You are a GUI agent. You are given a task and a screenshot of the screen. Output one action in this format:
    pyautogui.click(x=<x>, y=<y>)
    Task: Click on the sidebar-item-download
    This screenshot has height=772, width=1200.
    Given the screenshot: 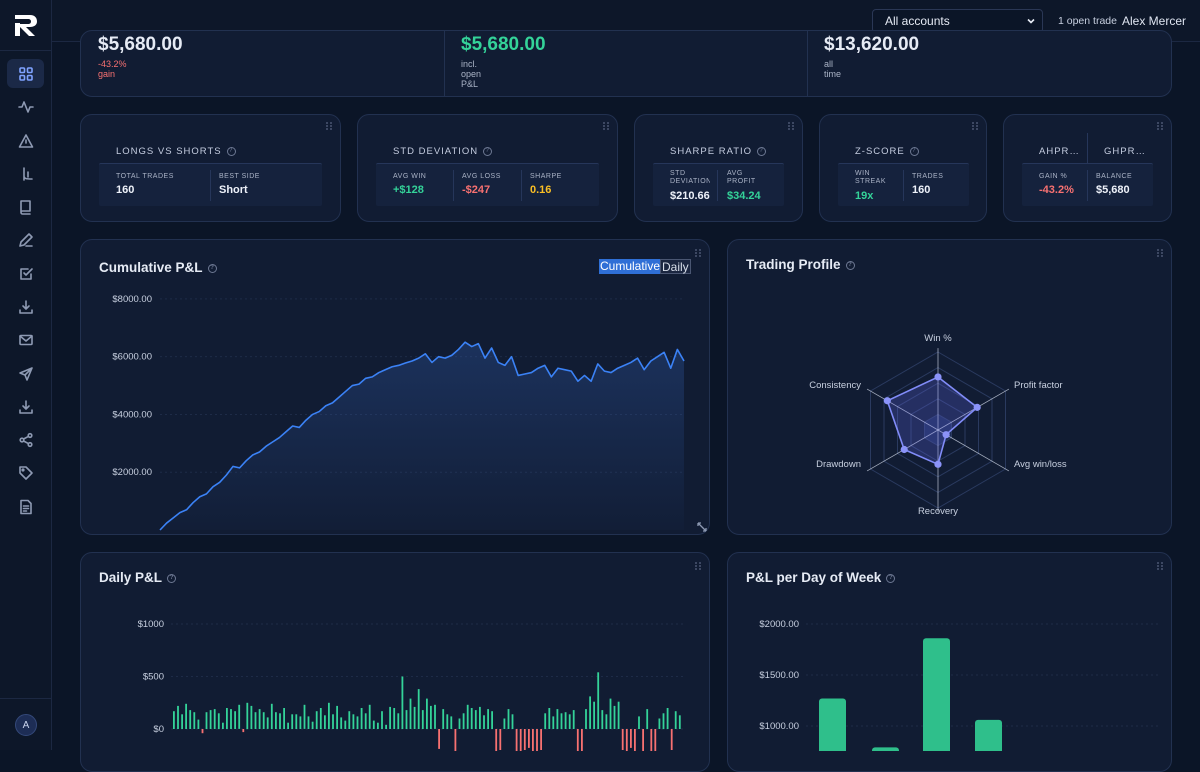 What is the action you would take?
    pyautogui.click(x=25, y=406)
    